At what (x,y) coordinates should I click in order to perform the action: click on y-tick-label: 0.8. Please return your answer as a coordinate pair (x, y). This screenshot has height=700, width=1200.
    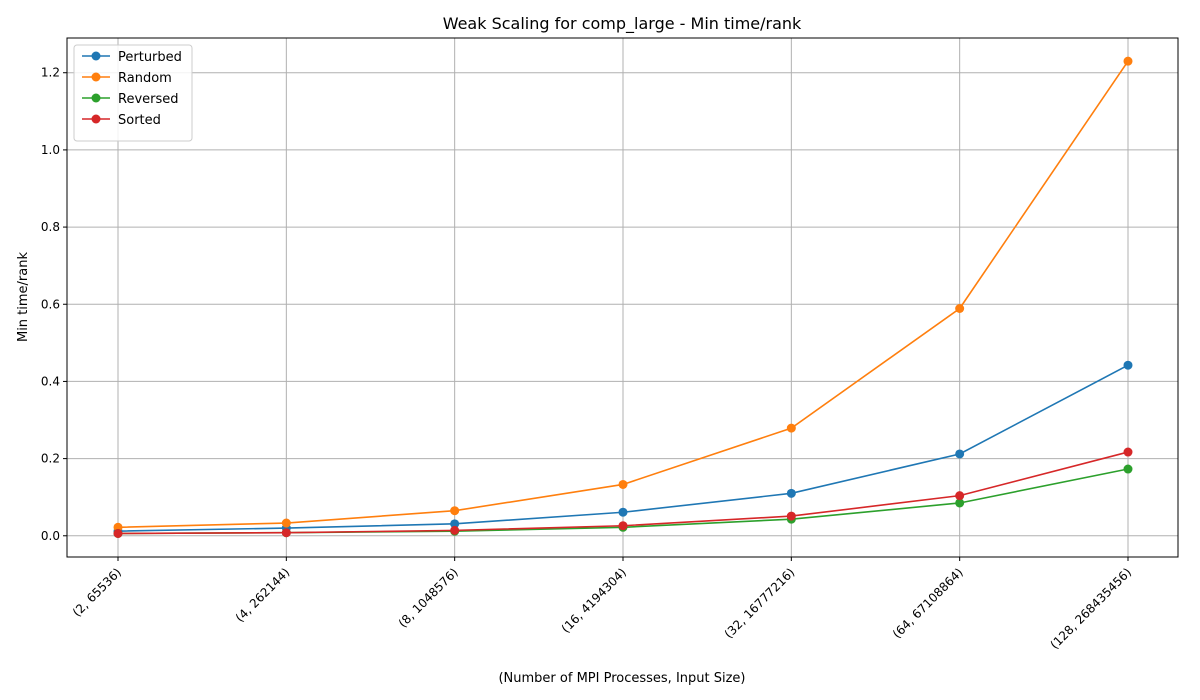
    Looking at the image, I should click on (50, 227).